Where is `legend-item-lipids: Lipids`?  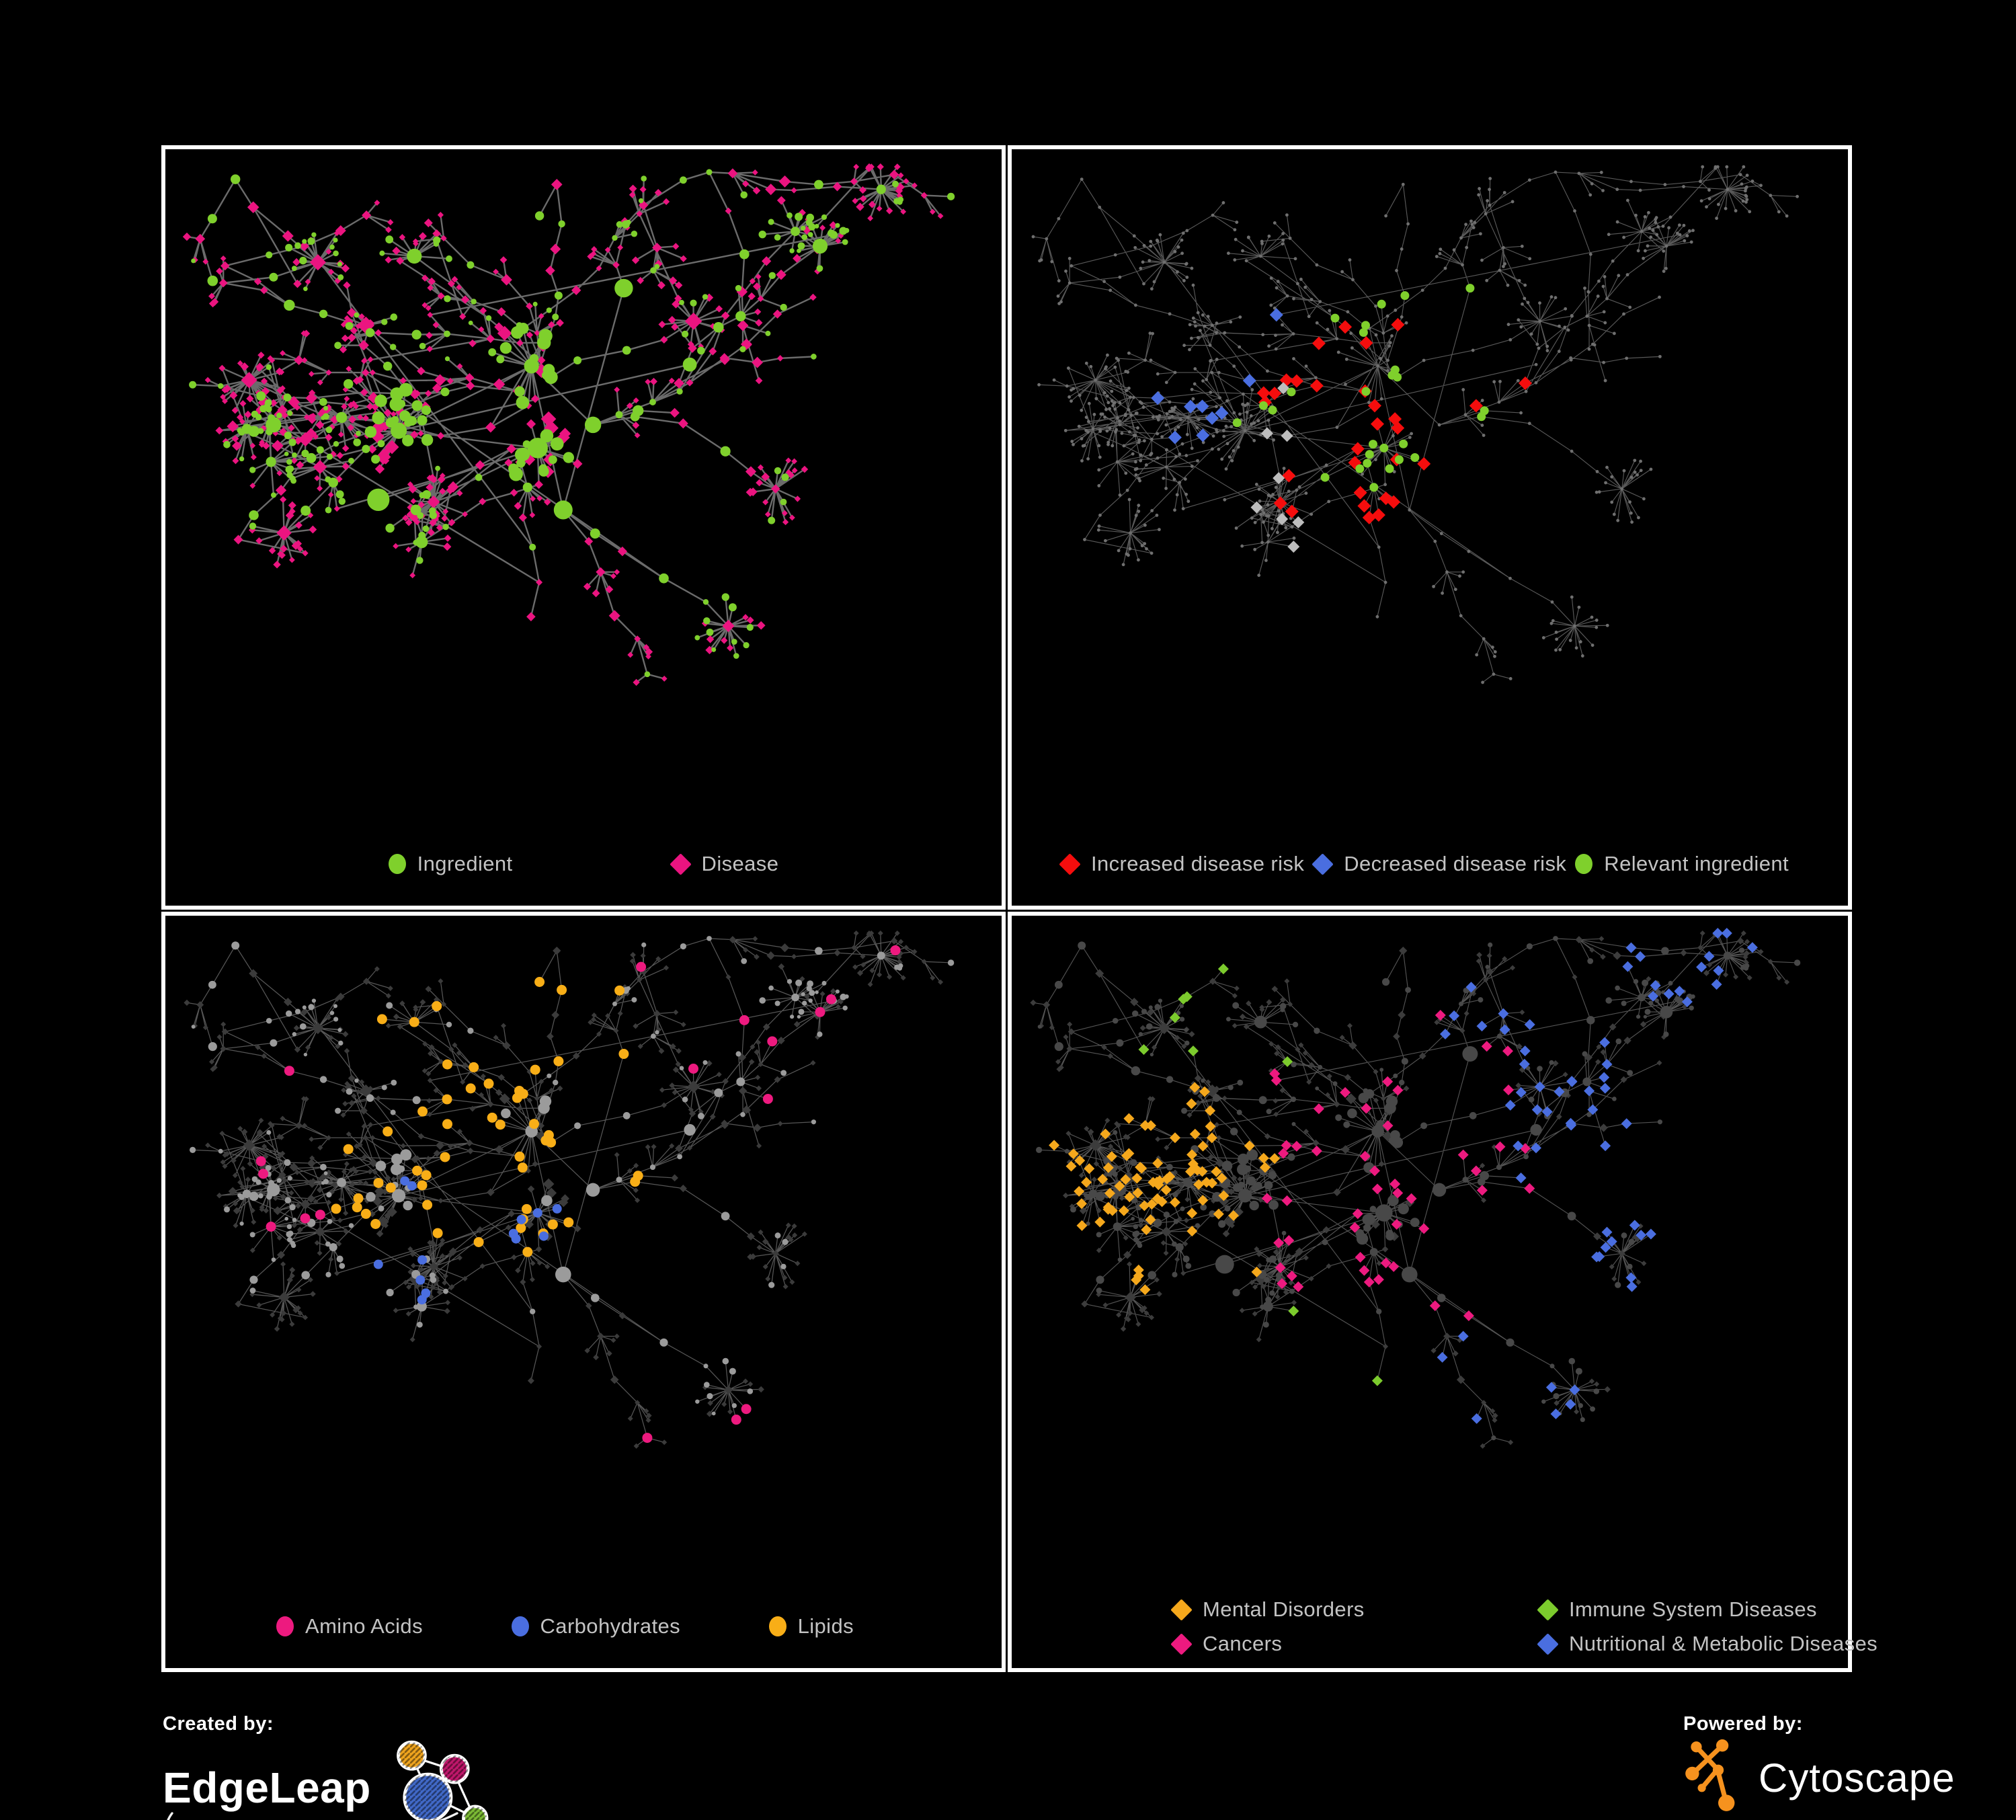 legend-item-lipids: Lipids is located at coordinates (811, 1626).